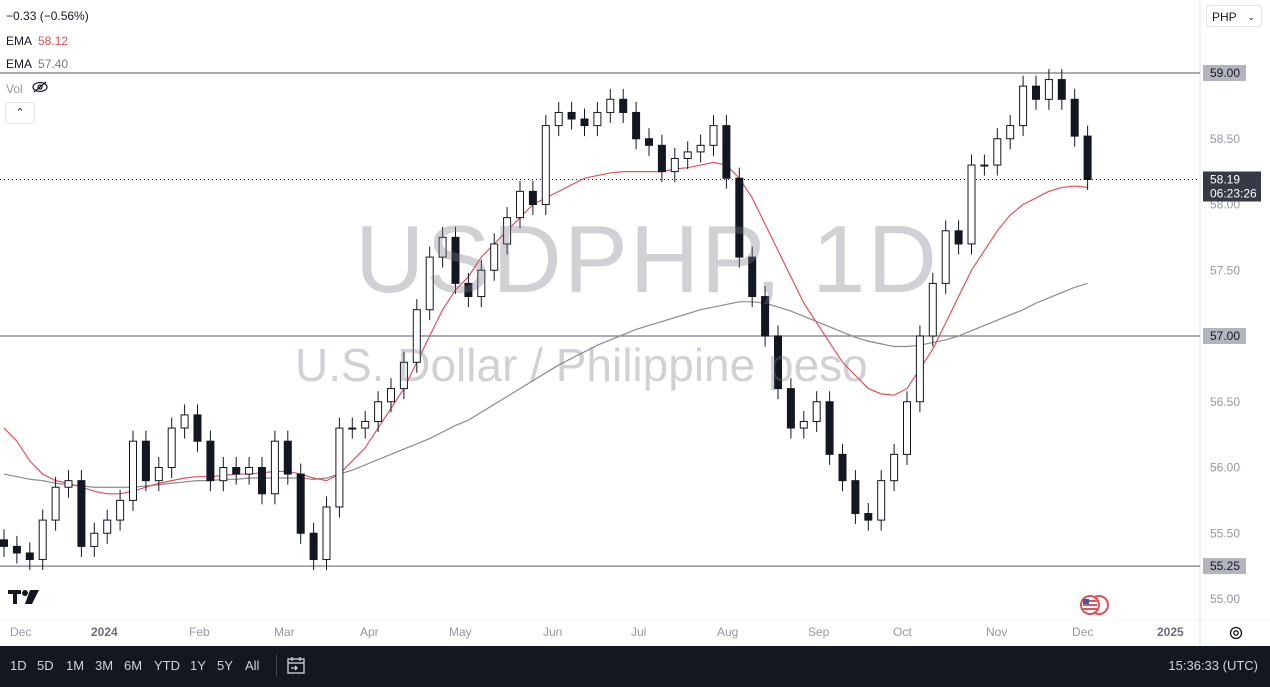  What do you see at coordinates (996, 632) in the screenshot?
I see `time-tick-label: Nov` at bounding box center [996, 632].